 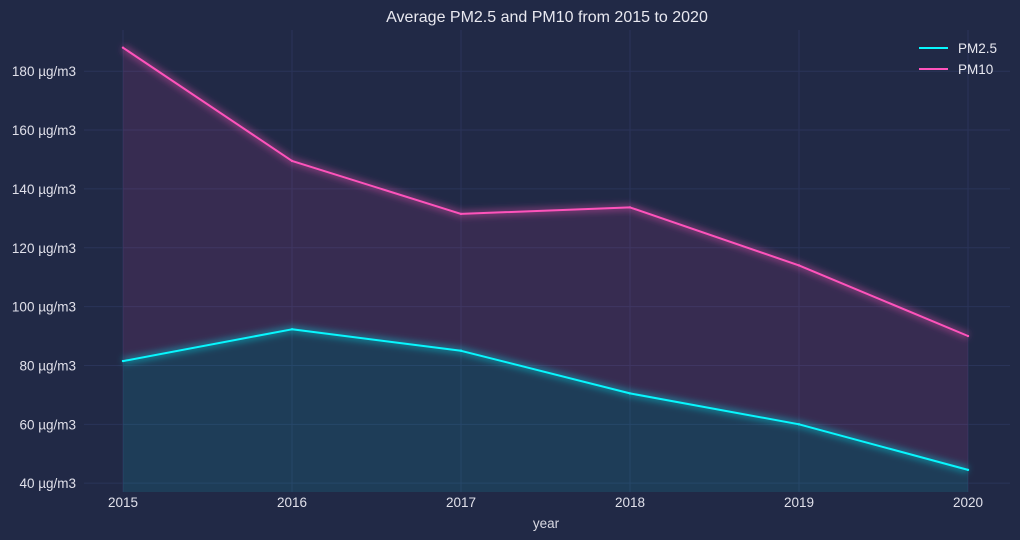 I want to click on chart-title: Average PM2.5 and PM10 from 2015 to 2020, so click(x=547, y=17).